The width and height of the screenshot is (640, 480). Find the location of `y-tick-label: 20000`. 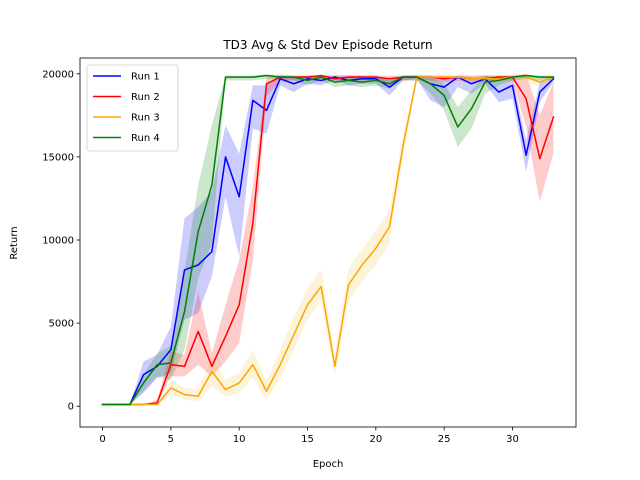

y-tick-label: 20000 is located at coordinates (58, 74).